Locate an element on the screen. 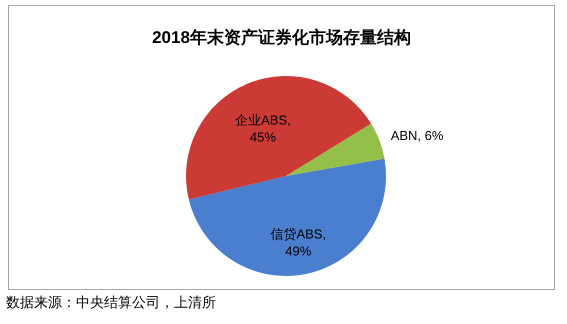  slice-label: 信贷ABS, 49% is located at coordinates (298, 242).